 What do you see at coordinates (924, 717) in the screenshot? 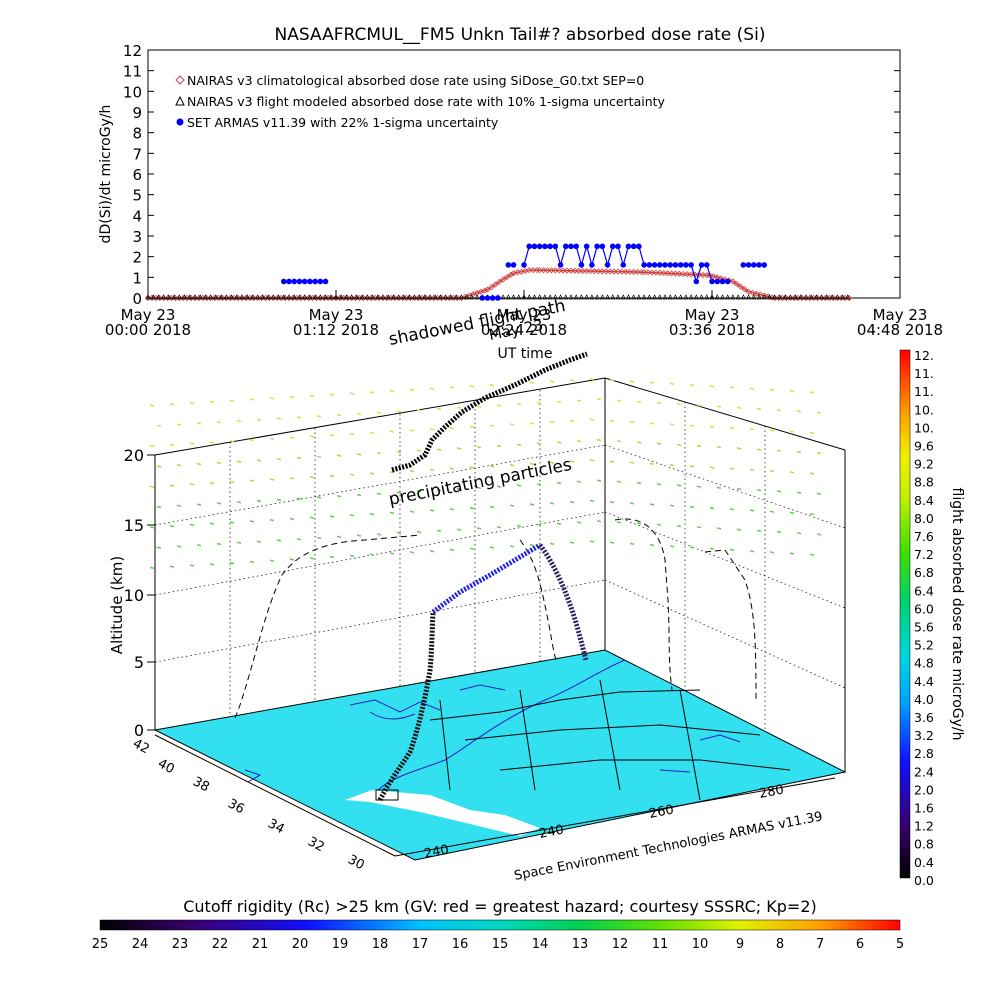
I see `colorbar-tick-label: 3.6` at bounding box center [924, 717].